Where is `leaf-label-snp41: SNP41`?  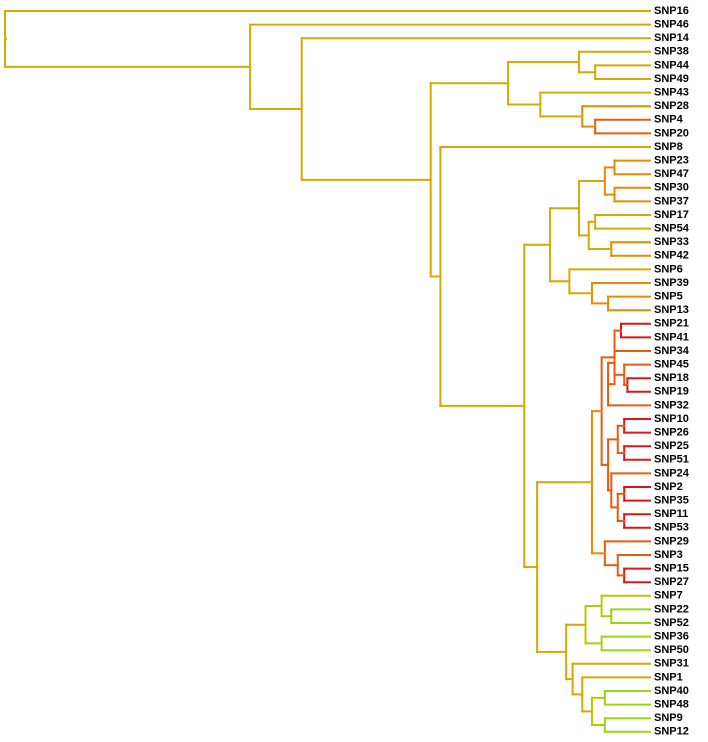 leaf-label-snp41: SNP41 is located at coordinates (671, 337).